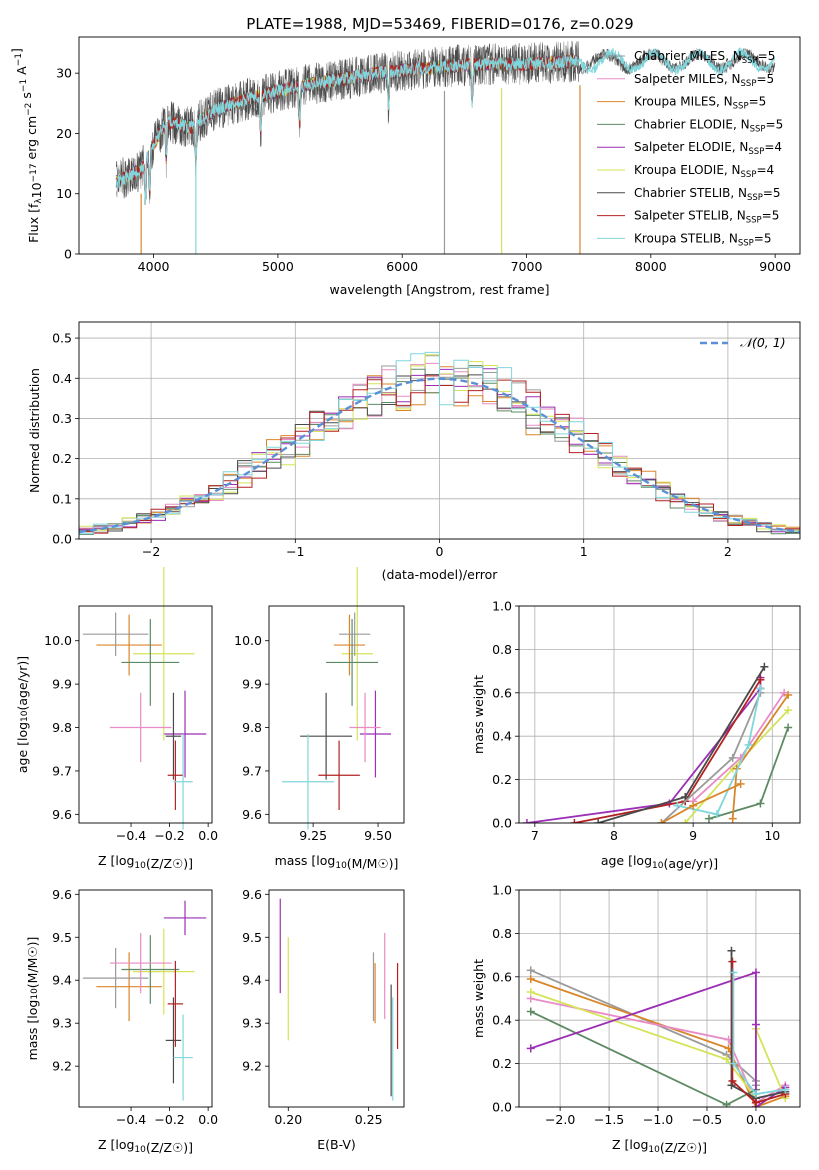  What do you see at coordinates (64, 73) in the screenshot?
I see `y-tick-label: 30` at bounding box center [64, 73].